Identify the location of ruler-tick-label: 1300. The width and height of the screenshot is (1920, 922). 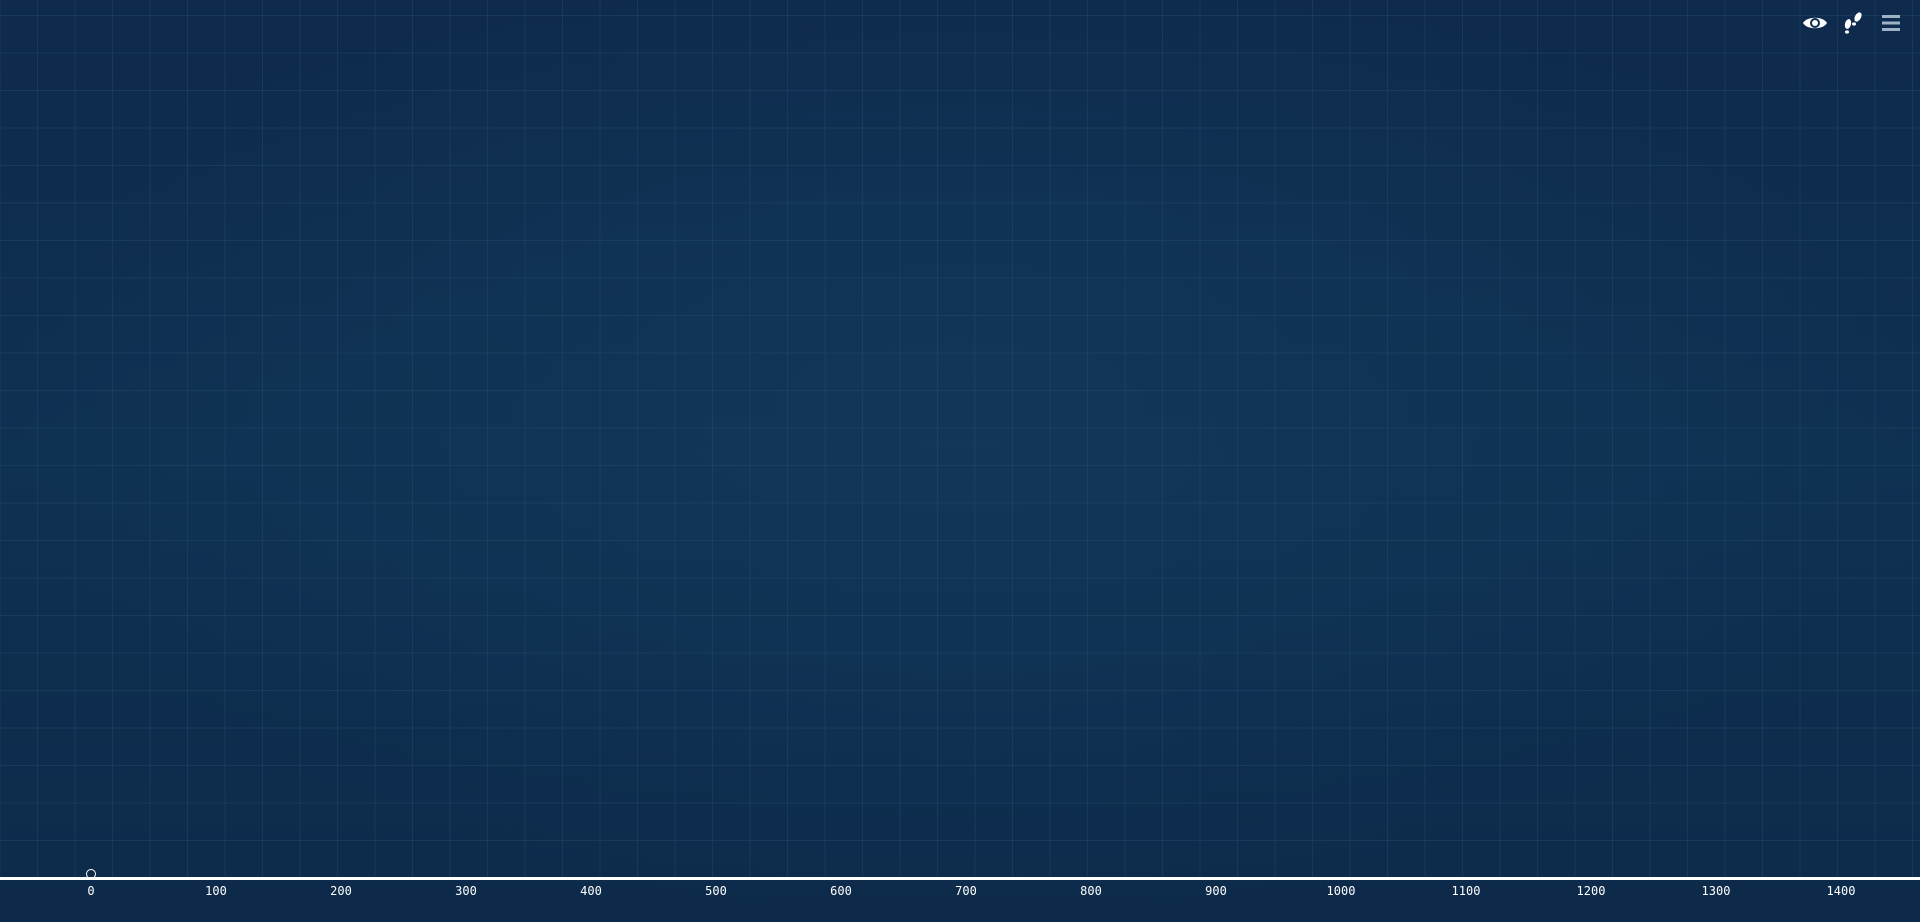
(1716, 891).